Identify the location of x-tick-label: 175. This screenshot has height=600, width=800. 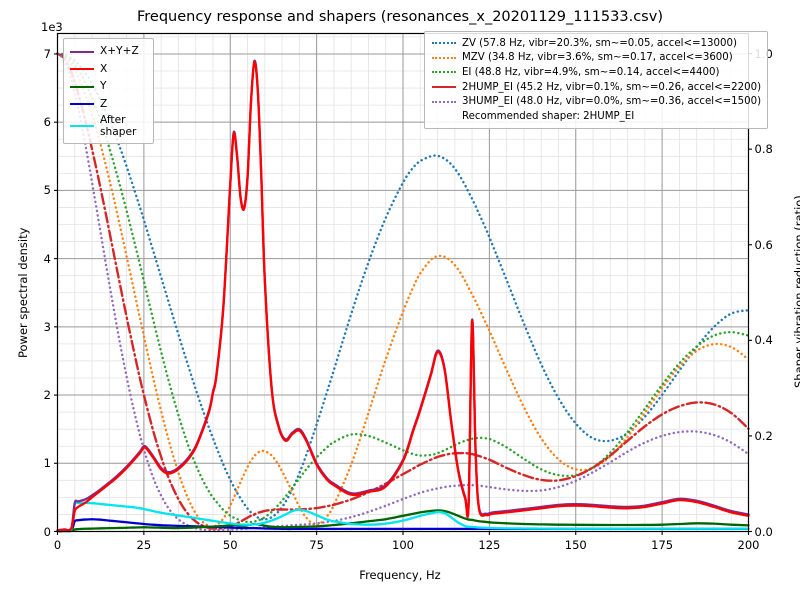
(662, 544).